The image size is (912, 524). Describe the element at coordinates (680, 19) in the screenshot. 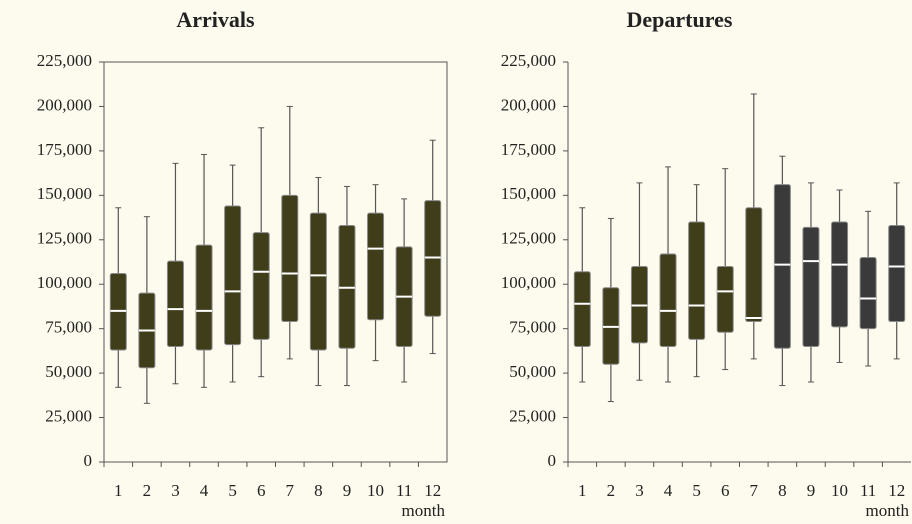

I see `chart-title: Departures` at that location.